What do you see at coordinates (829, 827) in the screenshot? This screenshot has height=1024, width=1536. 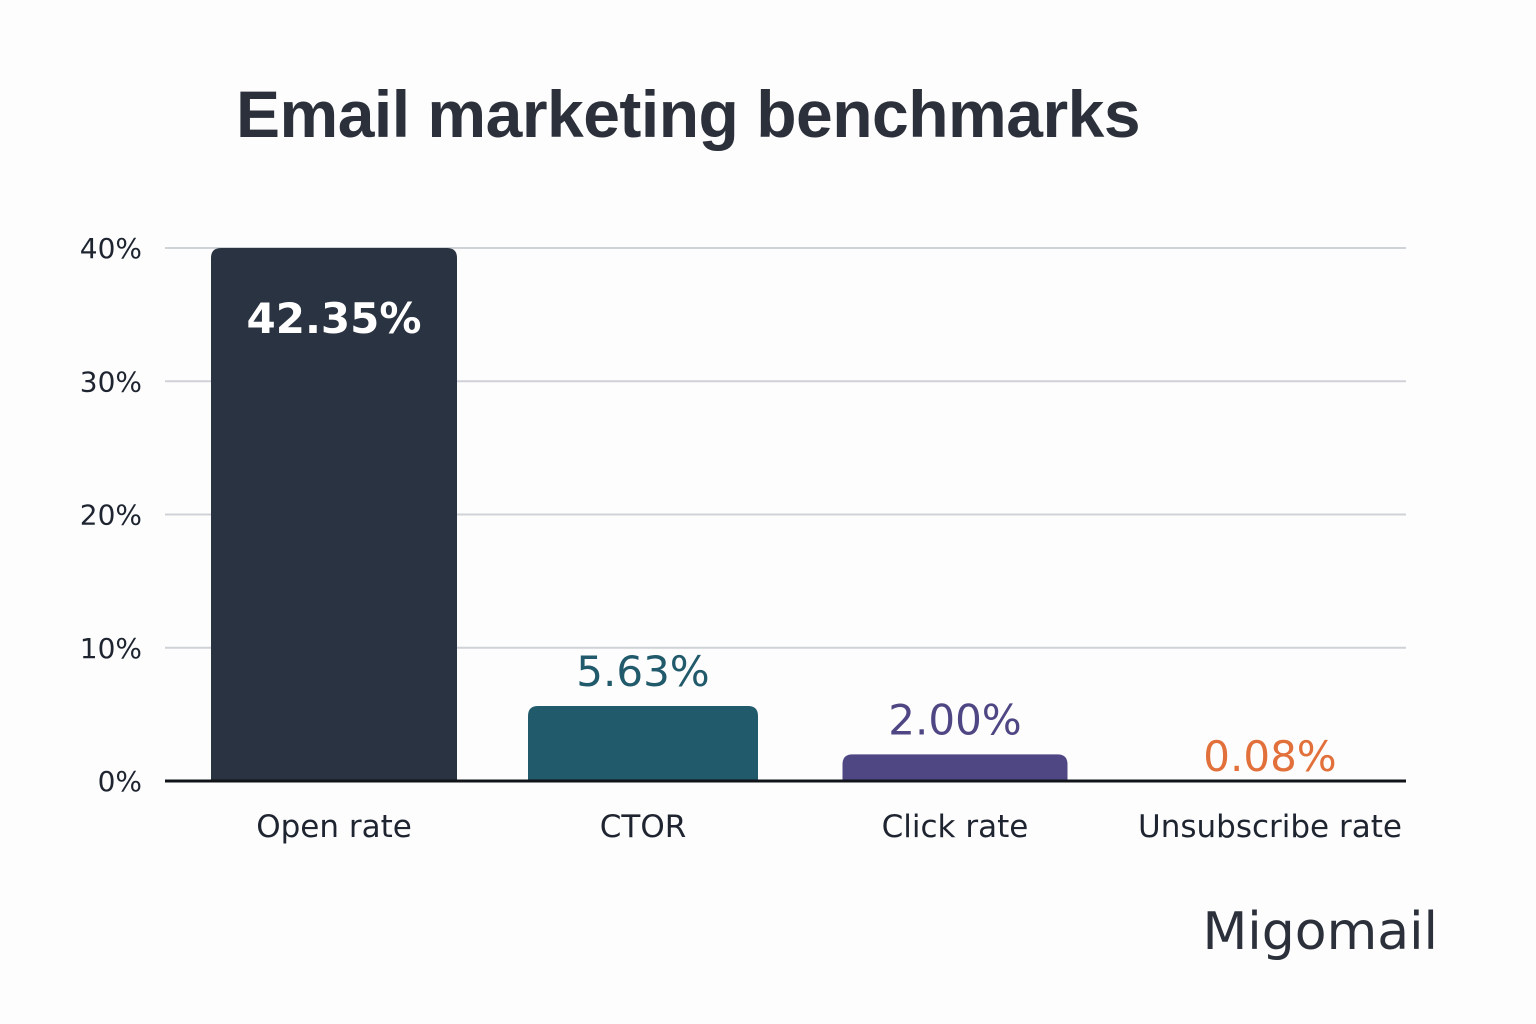 I see `x-axis-labels: Open rate CTOR Click rate Unsubscribe rate` at bounding box center [829, 827].